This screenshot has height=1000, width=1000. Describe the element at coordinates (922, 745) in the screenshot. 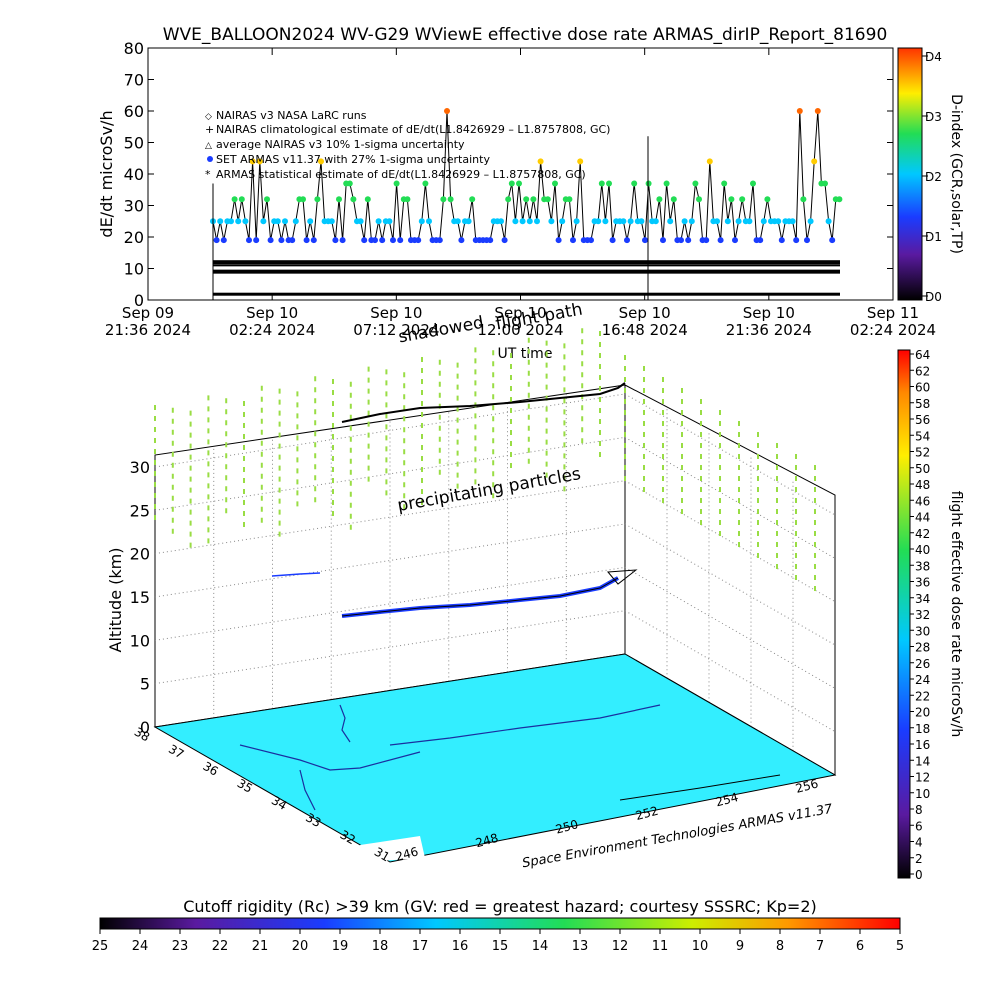

I see `dose-tick-label: 16` at that location.